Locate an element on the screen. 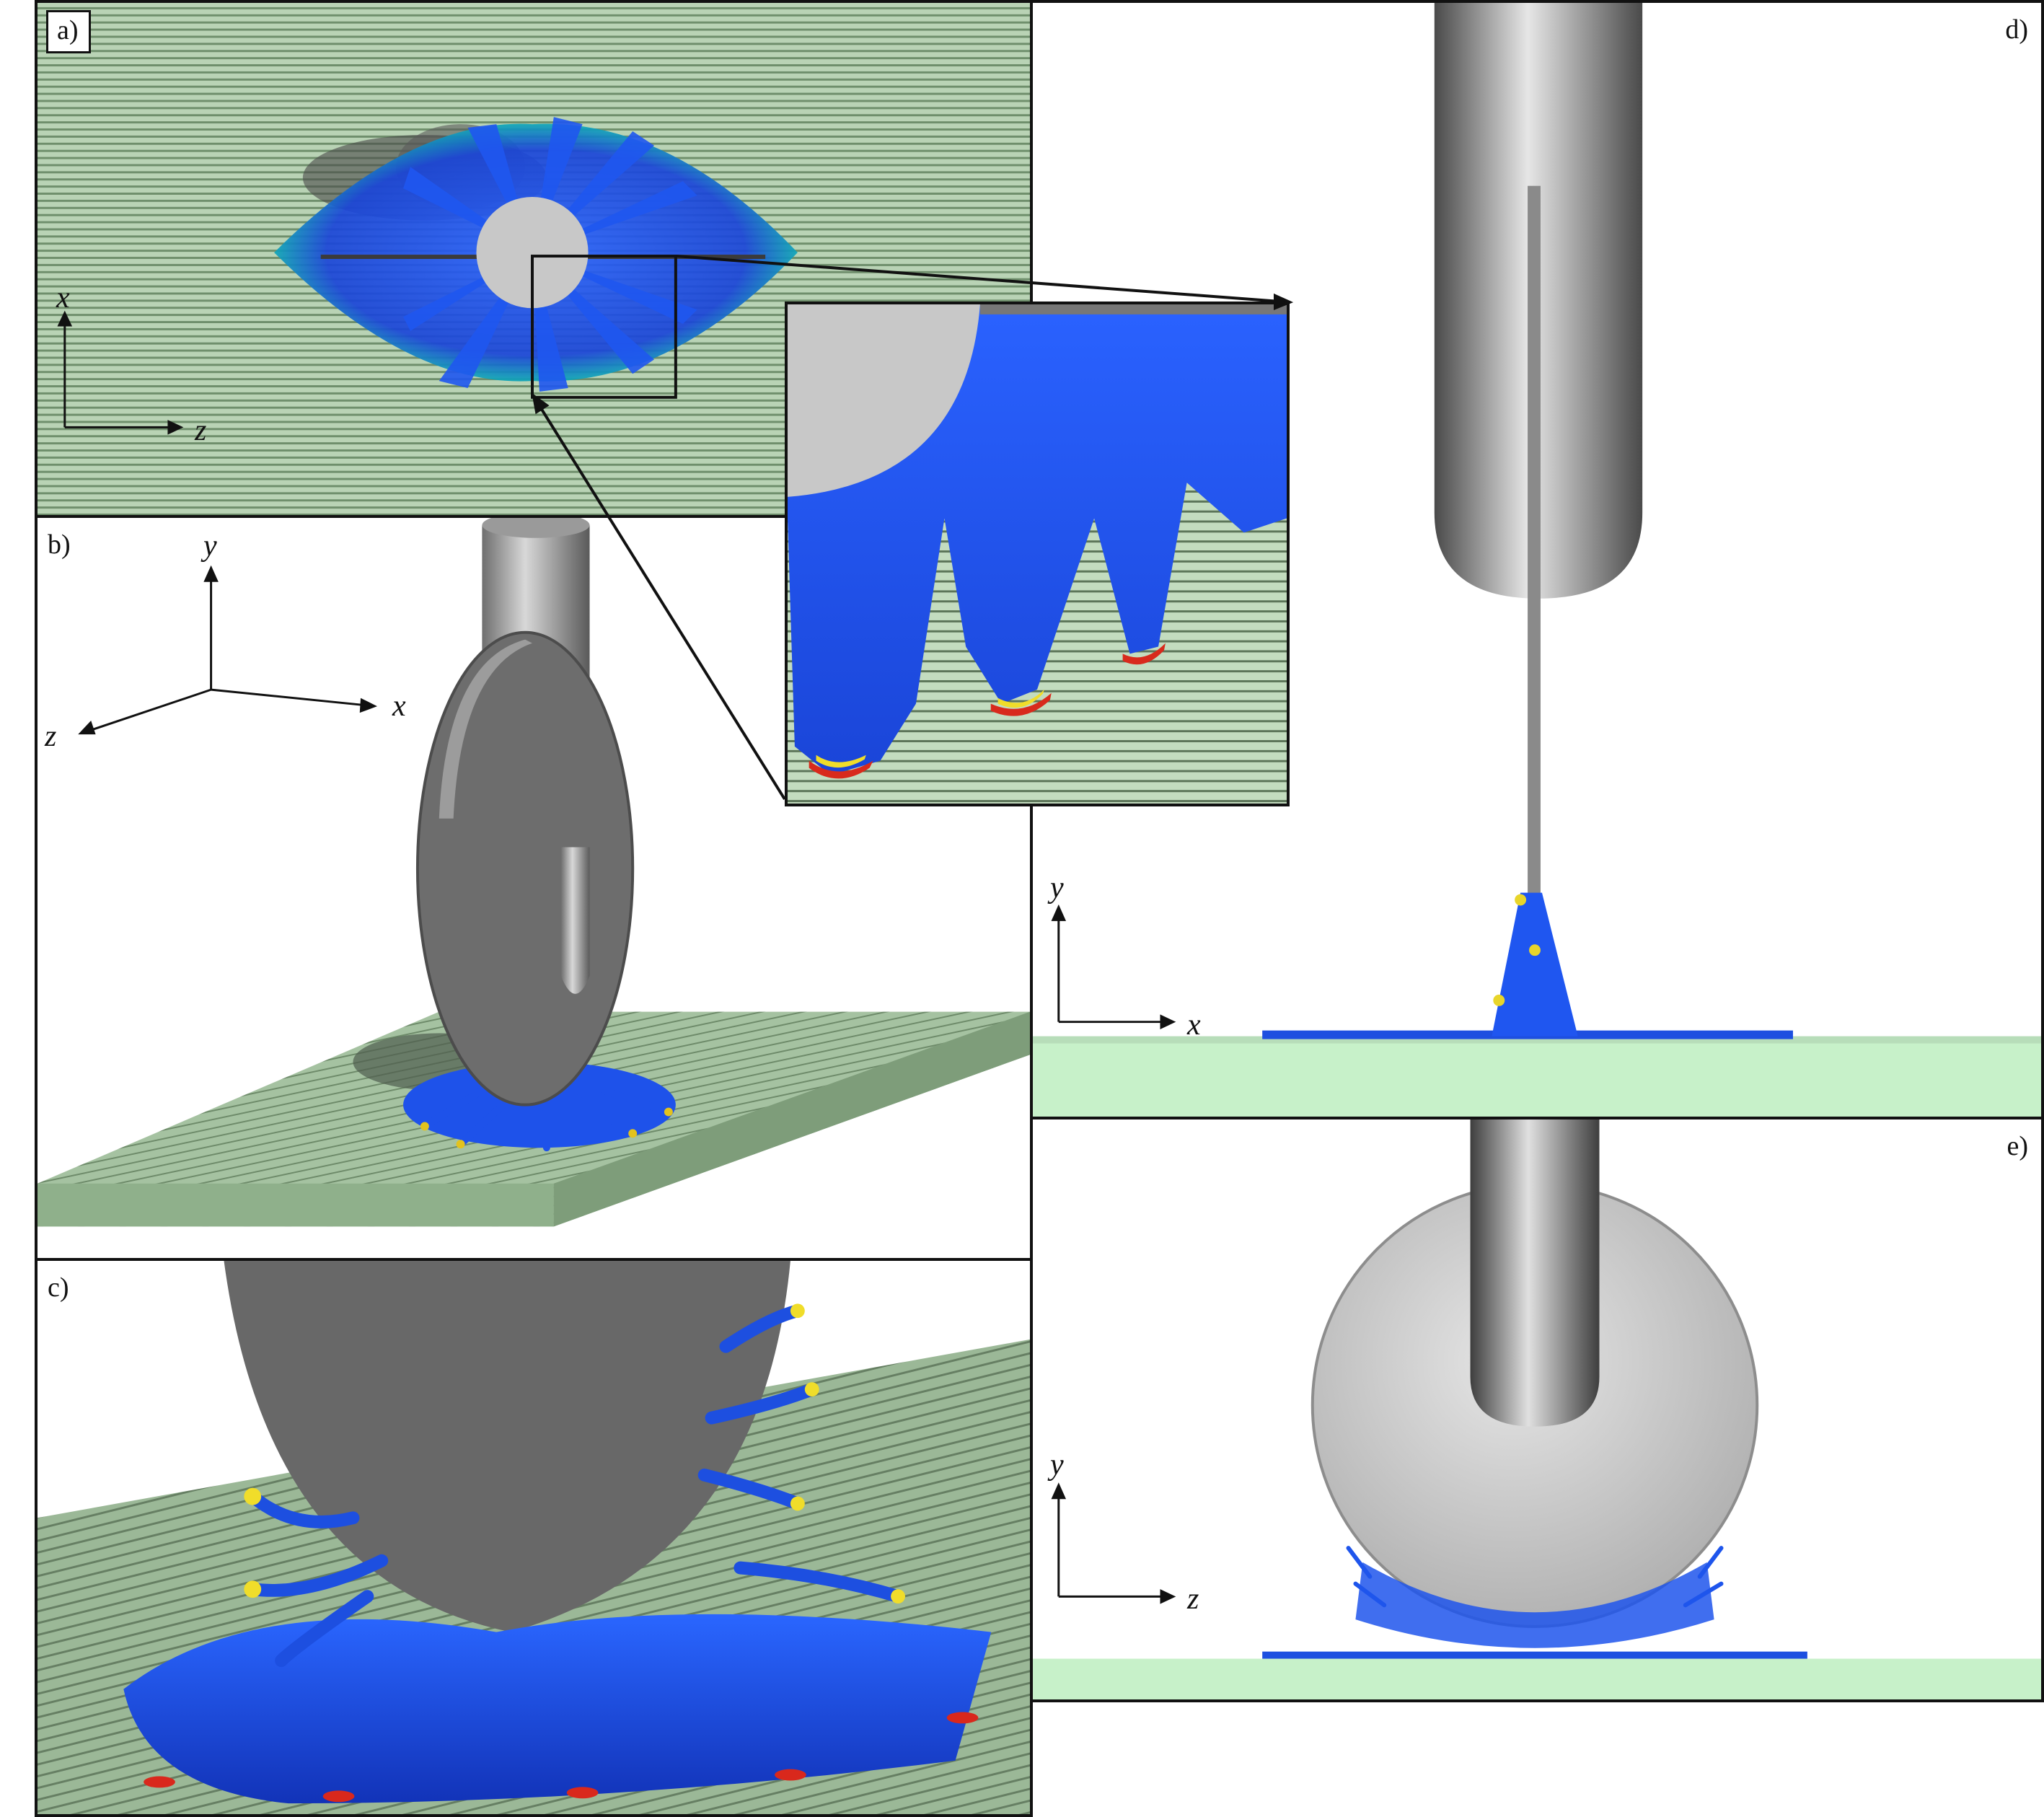 The height and width of the screenshot is (1817, 2044). panel-a-illustration is located at coordinates (534, 259).